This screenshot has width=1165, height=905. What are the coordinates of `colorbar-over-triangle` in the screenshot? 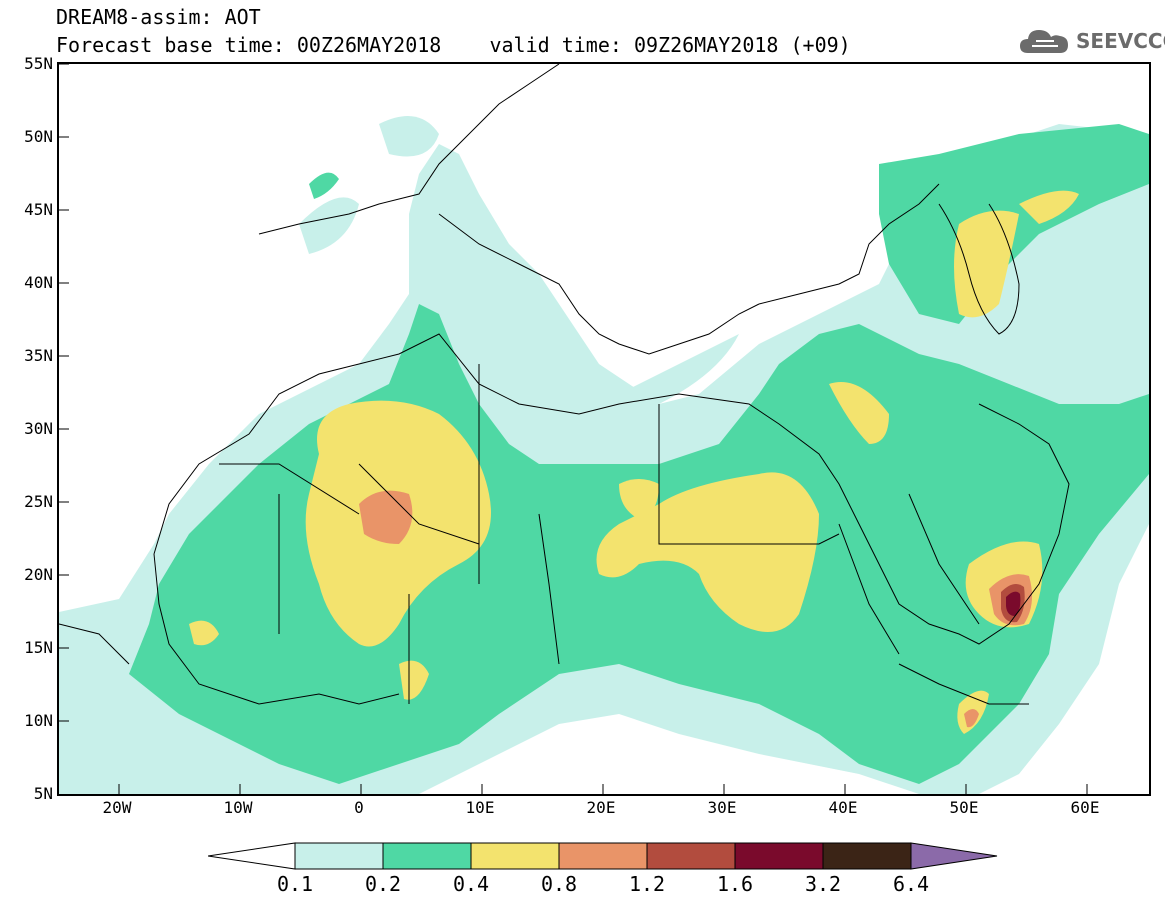 It's located at (954, 856).